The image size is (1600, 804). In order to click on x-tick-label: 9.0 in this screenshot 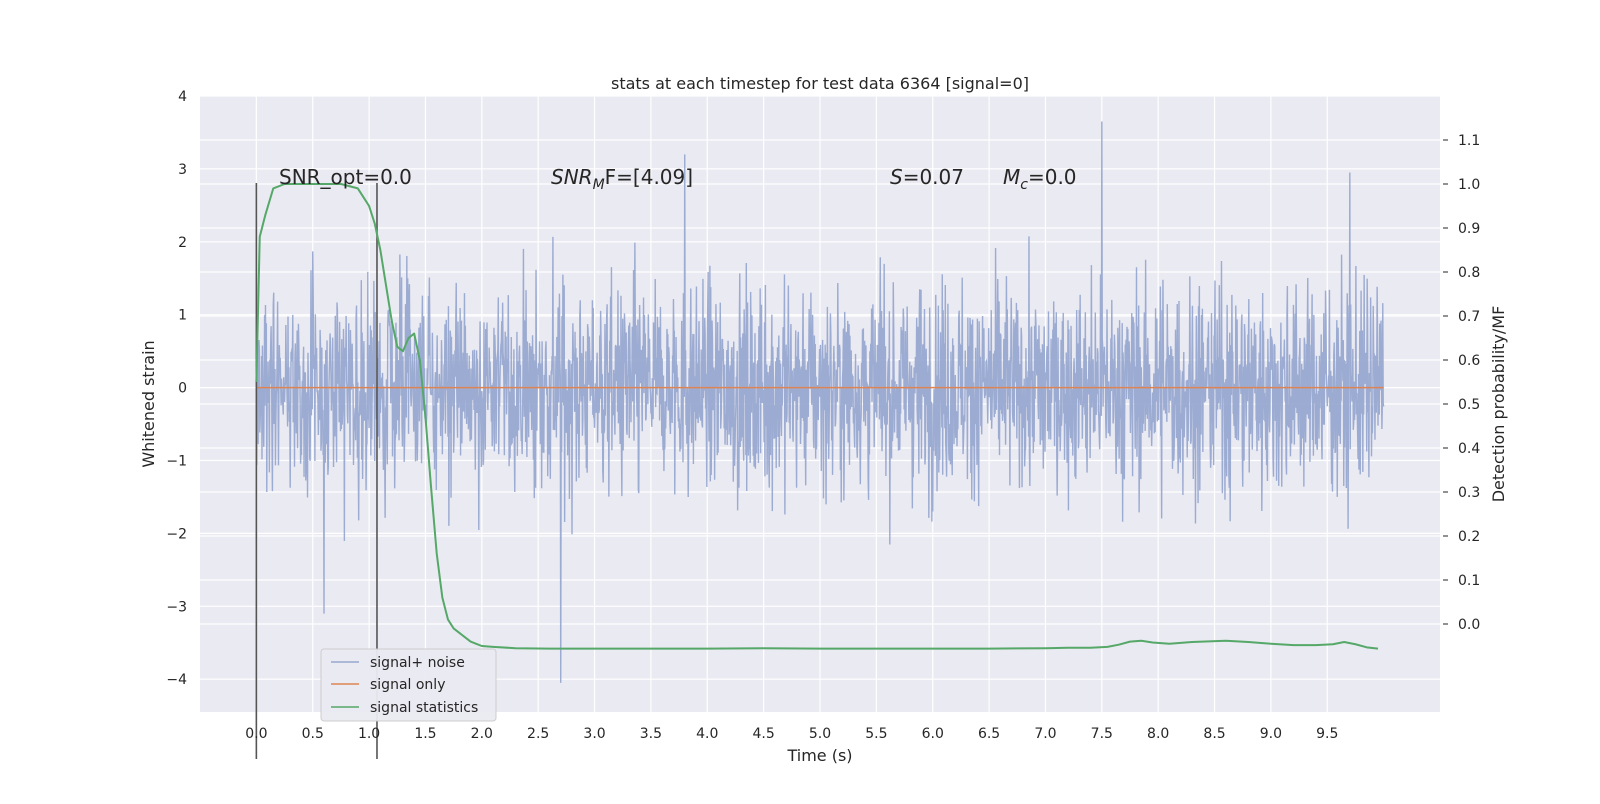, I will do `click(1271, 734)`.